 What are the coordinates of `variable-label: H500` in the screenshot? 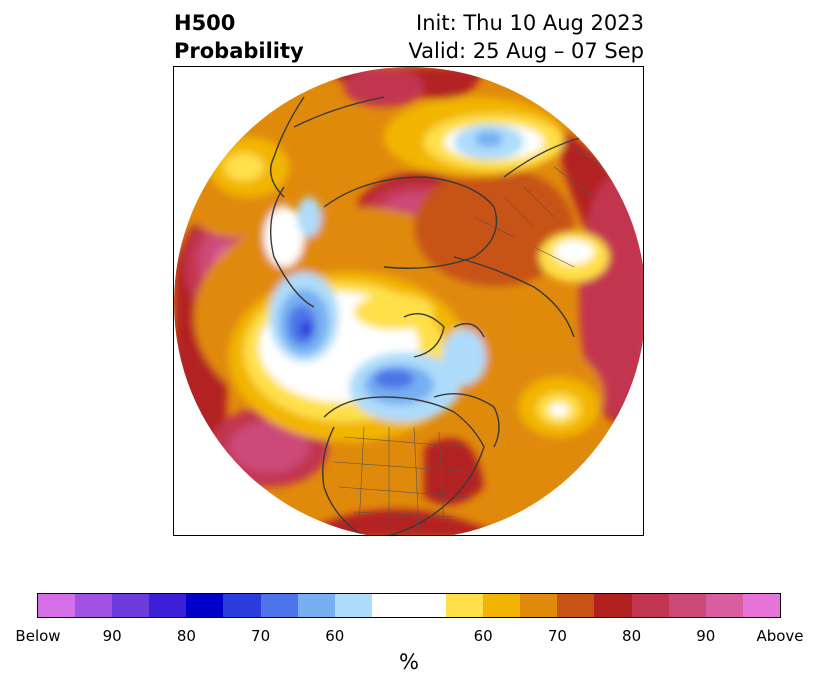 It's located at (205, 23).